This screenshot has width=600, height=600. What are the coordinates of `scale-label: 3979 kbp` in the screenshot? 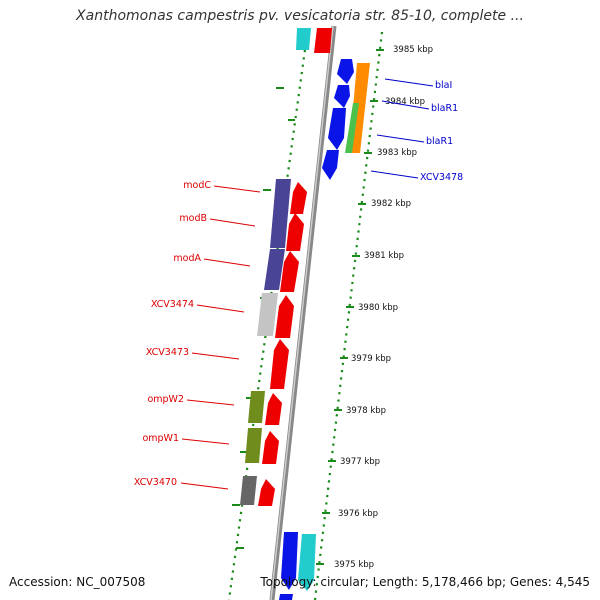 It's located at (371, 359).